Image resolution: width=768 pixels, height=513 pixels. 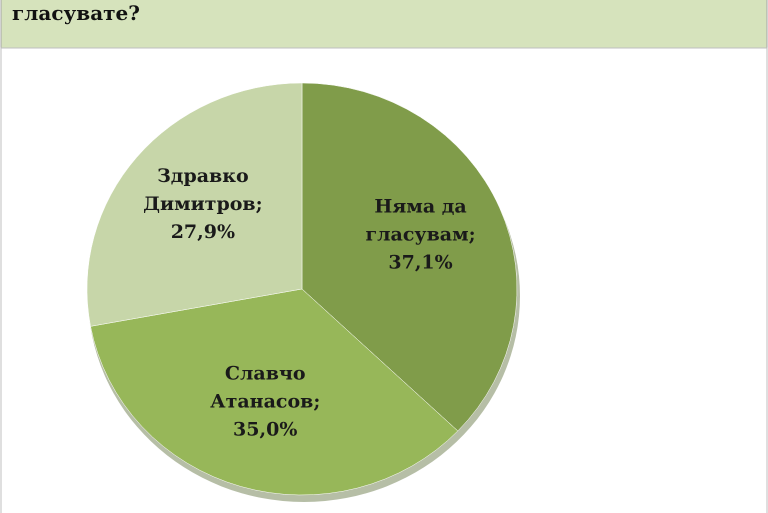 What do you see at coordinates (203, 204) in the screenshot?
I see `category-label-line: Димитров;` at bounding box center [203, 204].